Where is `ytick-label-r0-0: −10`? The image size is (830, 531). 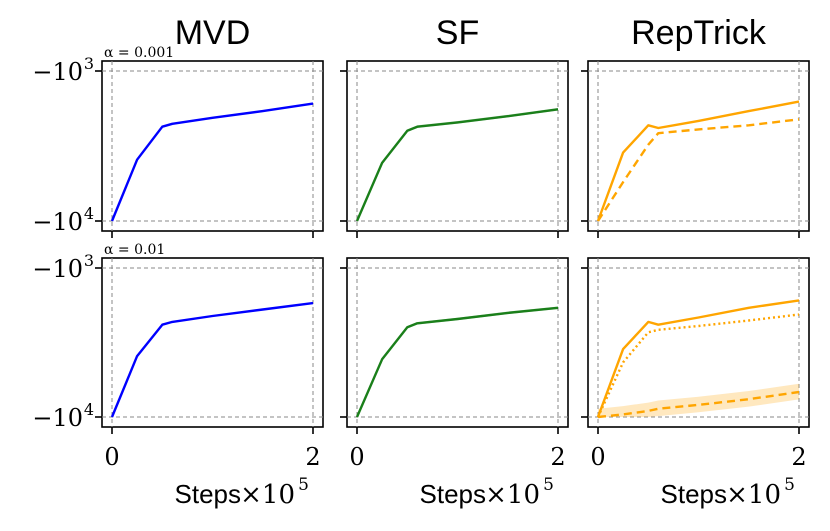 ytick-label-r0-0: −10 is located at coordinates (57, 72).